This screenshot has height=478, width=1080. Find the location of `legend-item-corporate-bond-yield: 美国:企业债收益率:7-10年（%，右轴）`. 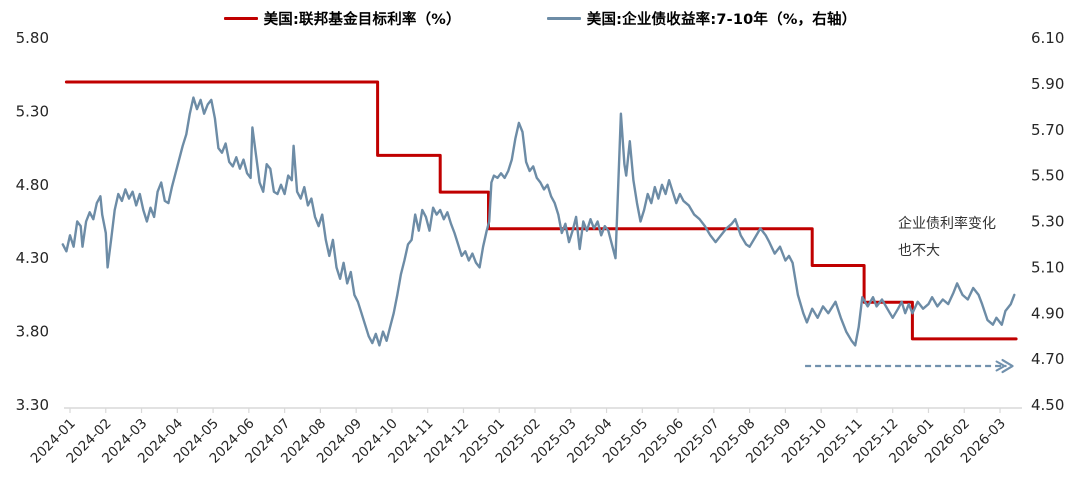

legend-item-corporate-bond-yield: 美国:企业债收益率:7-10年（%，右轴） is located at coordinates (701, 18).